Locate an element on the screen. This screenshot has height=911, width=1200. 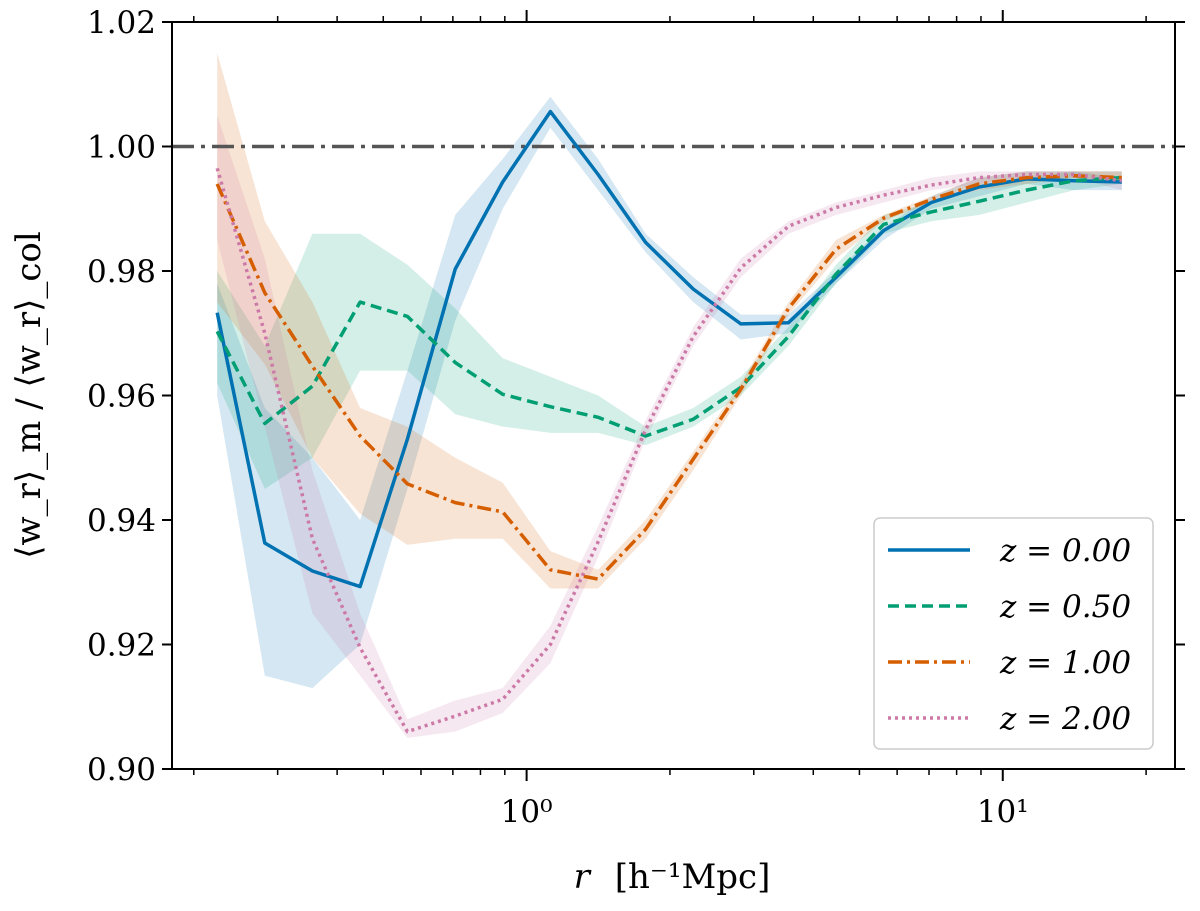
legend-label-0: z = 0.00 is located at coordinates (1065, 551).